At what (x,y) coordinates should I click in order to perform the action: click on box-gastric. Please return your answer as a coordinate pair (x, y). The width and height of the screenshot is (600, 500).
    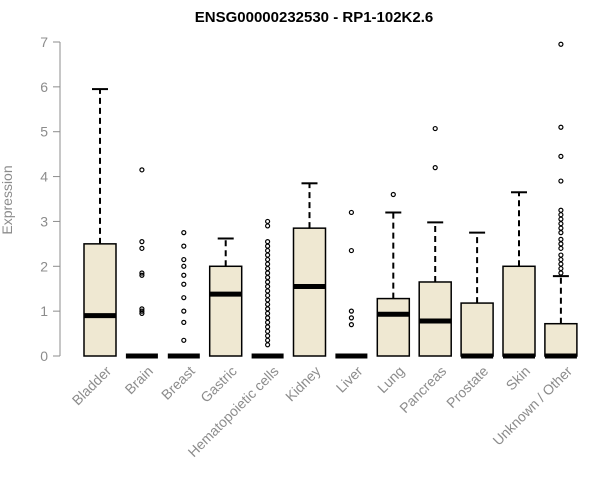
    Looking at the image, I should click on (225, 297).